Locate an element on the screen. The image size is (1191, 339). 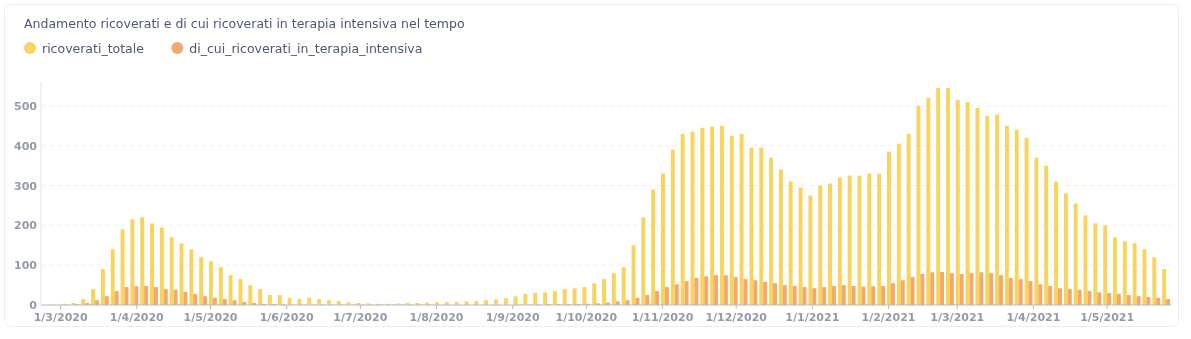
legend-label: ricoverati_totale is located at coordinates (93, 48).